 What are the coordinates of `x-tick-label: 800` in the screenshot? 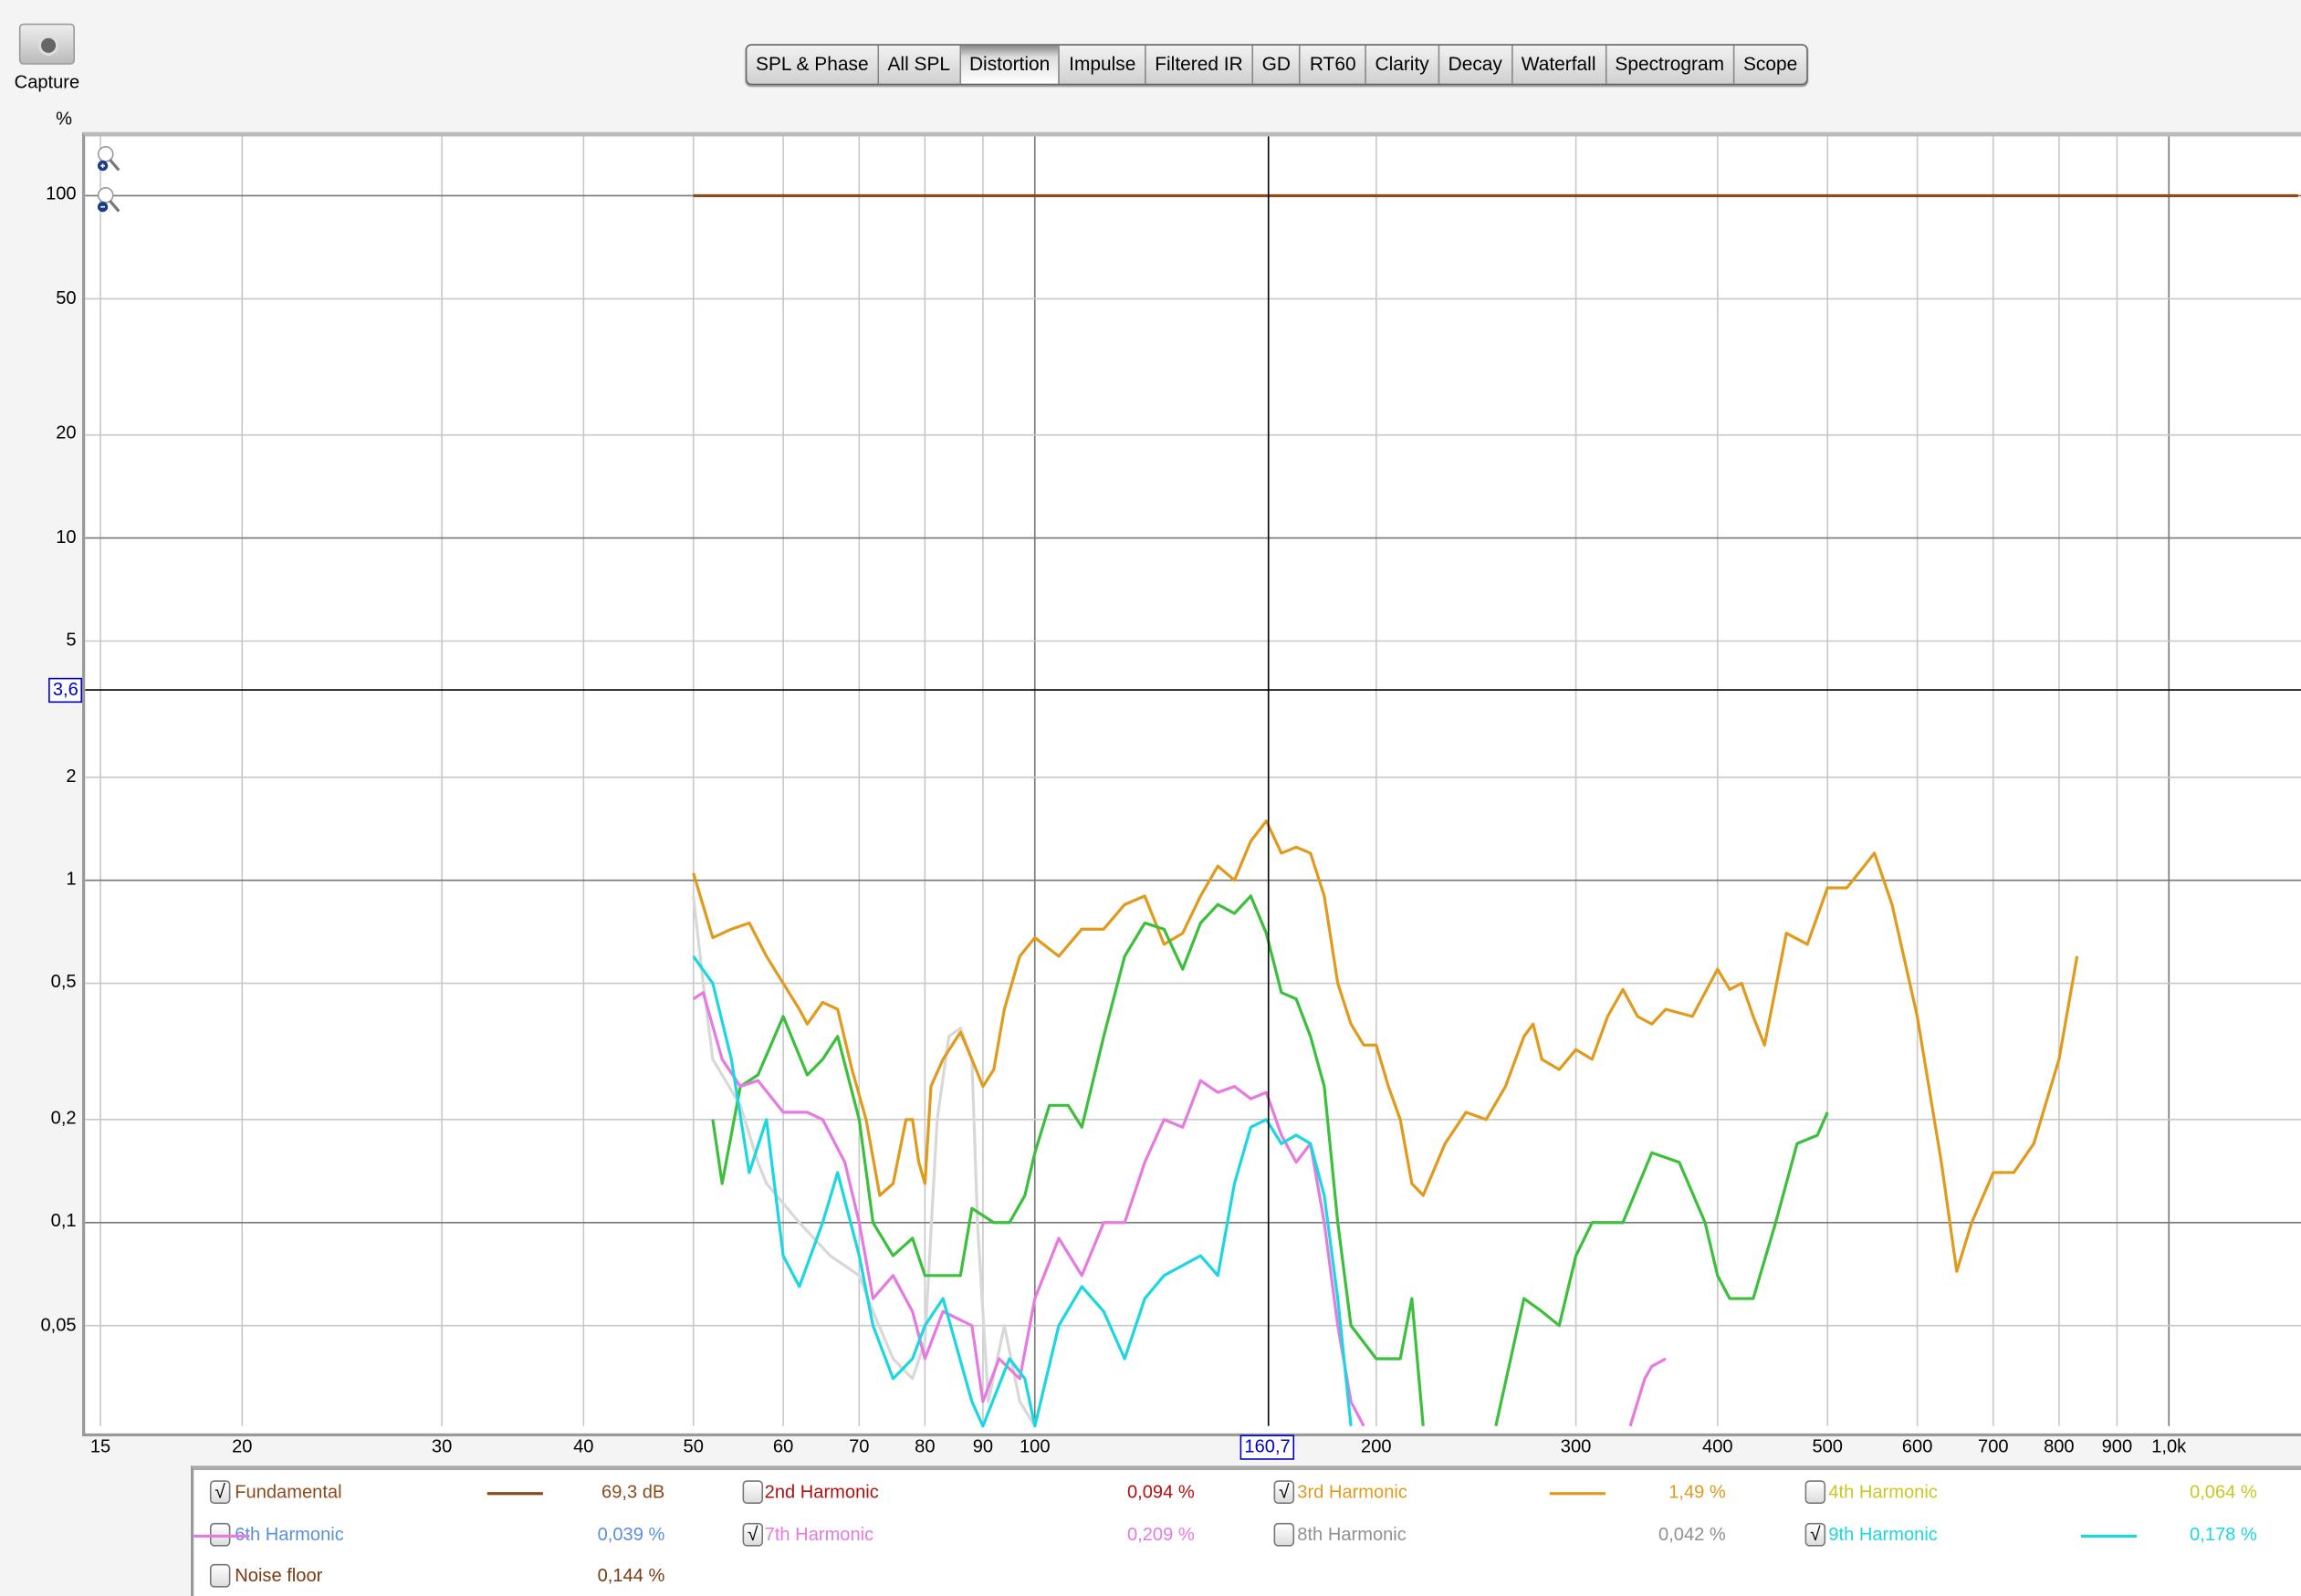 It's located at (2059, 1446).